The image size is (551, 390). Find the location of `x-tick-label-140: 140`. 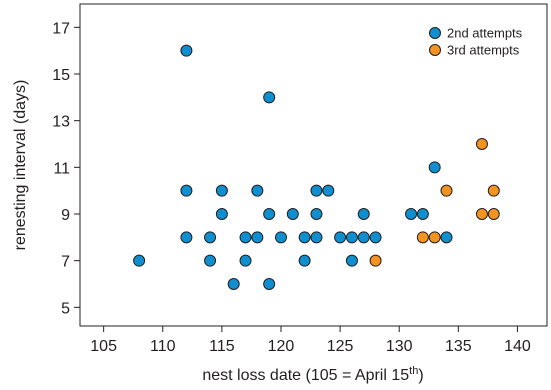

x-tick-label-140: 140 is located at coordinates (517, 346).